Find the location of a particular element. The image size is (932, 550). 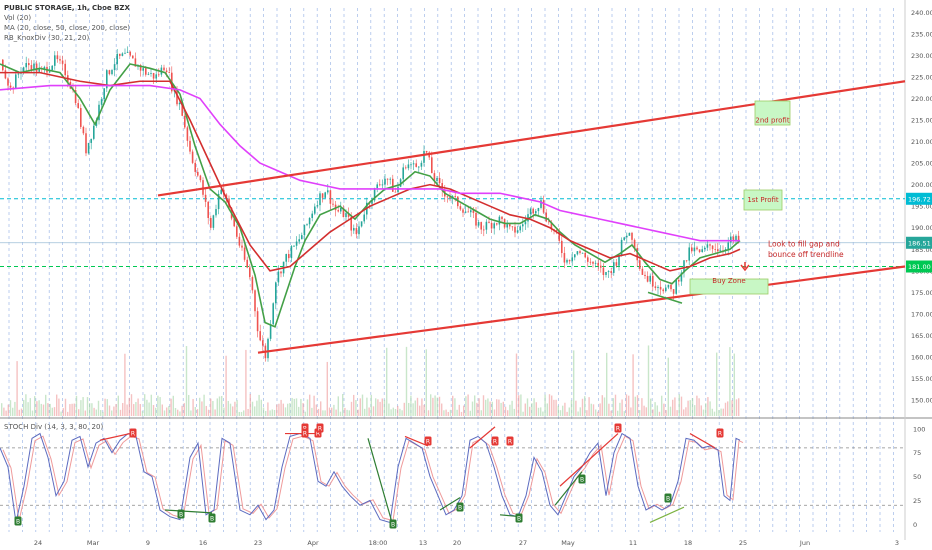

indicator-knoxdiv: RB_KnoxDiv (30, 21, 20) is located at coordinates (47, 38).